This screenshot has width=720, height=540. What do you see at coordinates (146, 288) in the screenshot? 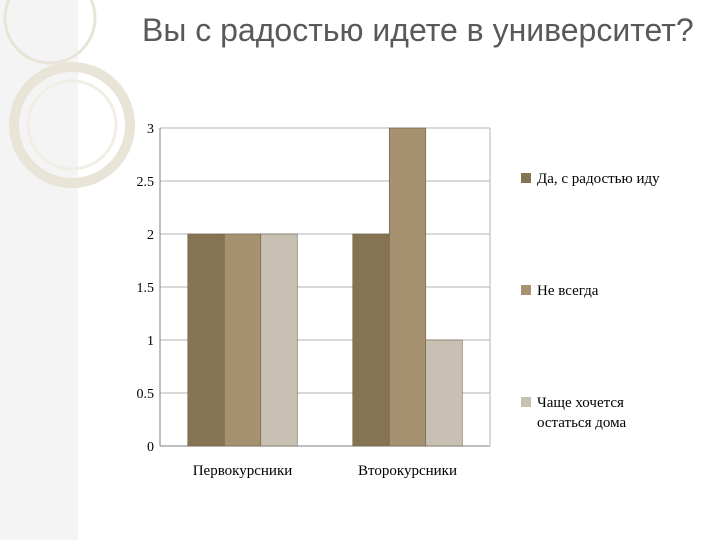
I see `y-tick-label: 1.5` at bounding box center [146, 288].